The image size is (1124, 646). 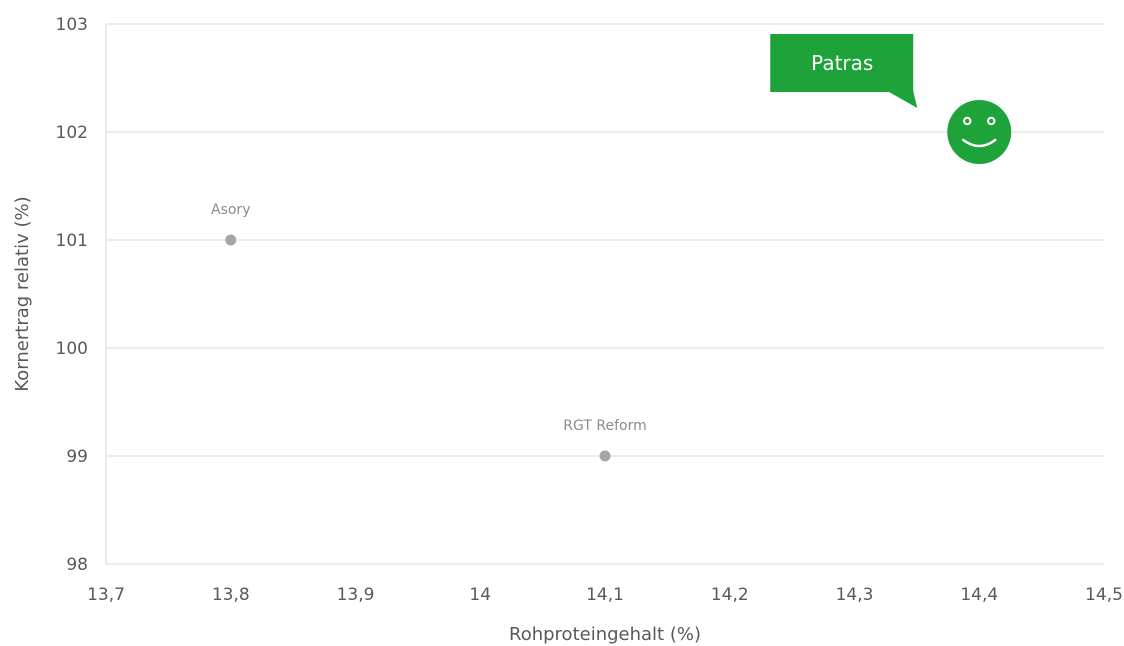 I want to click on x-tick-label: 14,4, so click(x=979, y=595).